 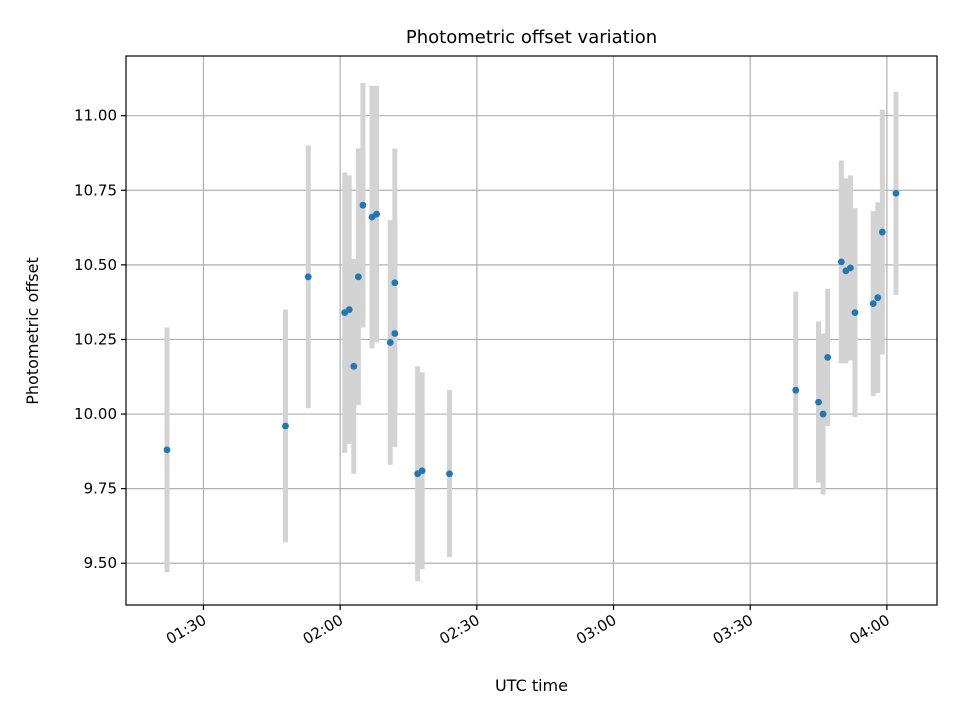 What do you see at coordinates (95, 265) in the screenshot?
I see `y-tick-label: 10.50` at bounding box center [95, 265].